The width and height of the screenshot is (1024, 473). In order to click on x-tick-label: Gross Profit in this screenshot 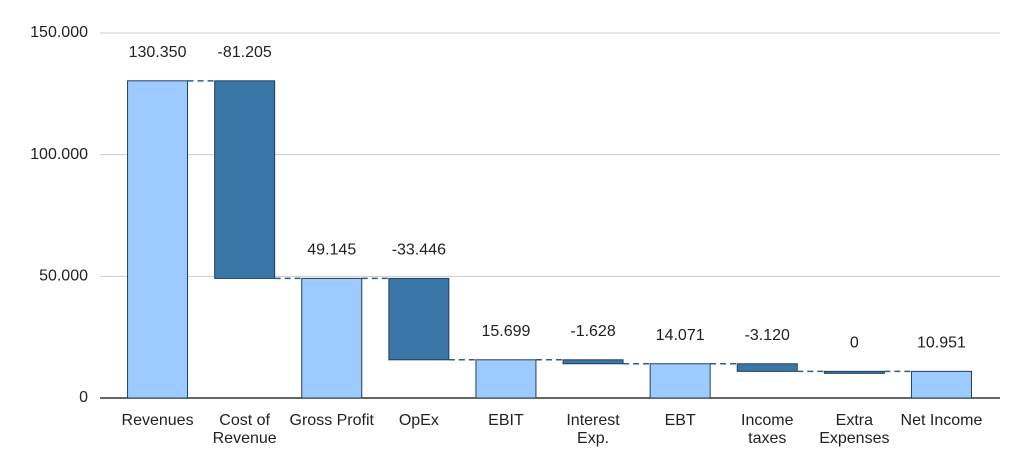, I will do `click(331, 420)`.